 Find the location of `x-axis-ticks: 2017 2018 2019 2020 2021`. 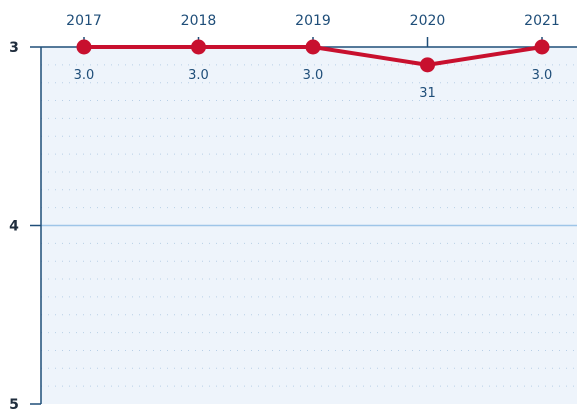

x-axis-ticks: 2017 2018 2019 2020 2021 is located at coordinates (313, 30).